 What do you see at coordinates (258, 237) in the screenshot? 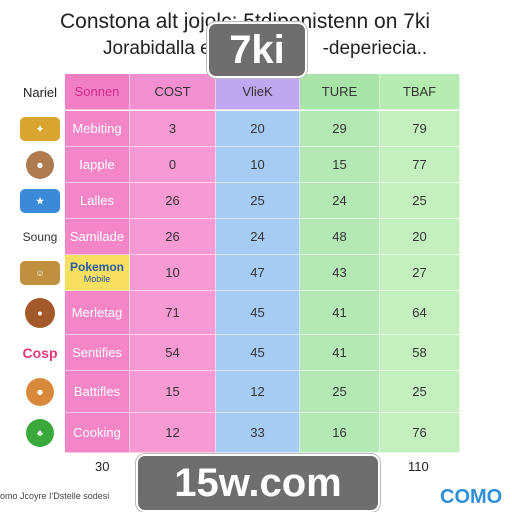
I see `week-cell: 24` at bounding box center [258, 237].